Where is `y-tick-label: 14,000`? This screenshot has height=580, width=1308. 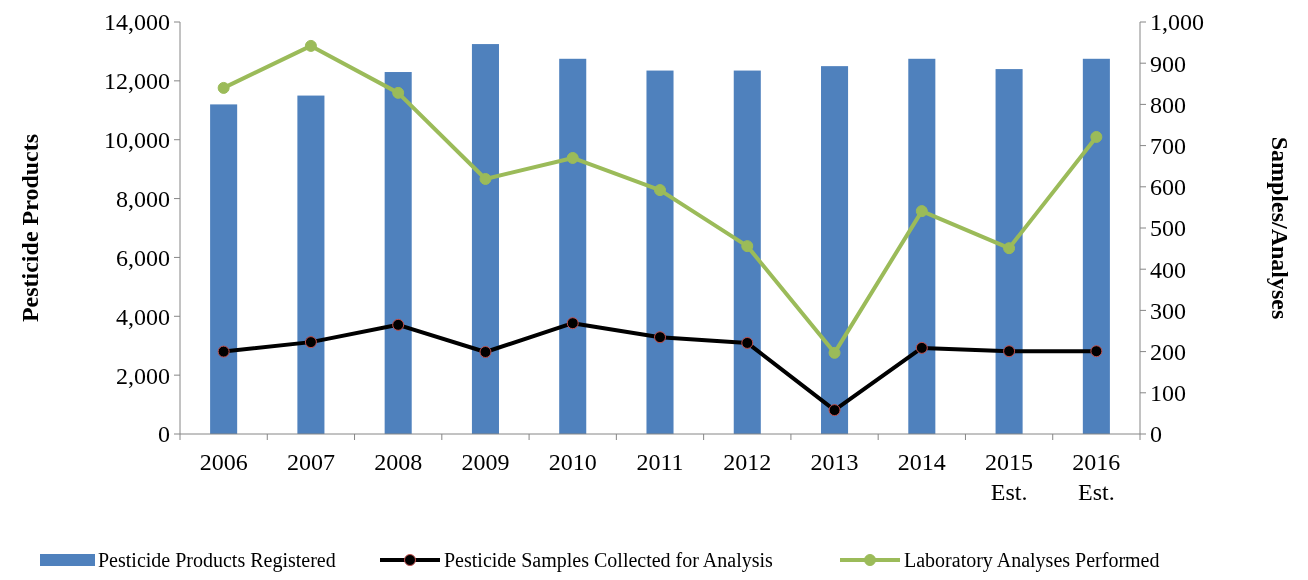
y-tick-label: 14,000 is located at coordinates (137, 22).